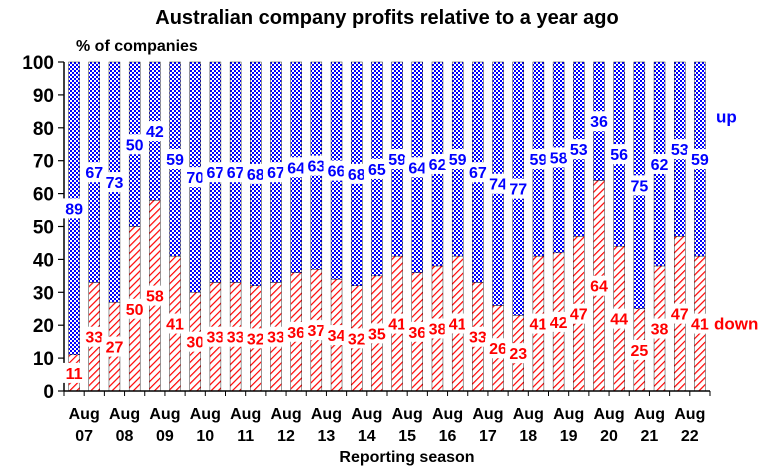 The width and height of the screenshot is (774, 471). I want to click on x-tick-label-year: 09, so click(165, 436).